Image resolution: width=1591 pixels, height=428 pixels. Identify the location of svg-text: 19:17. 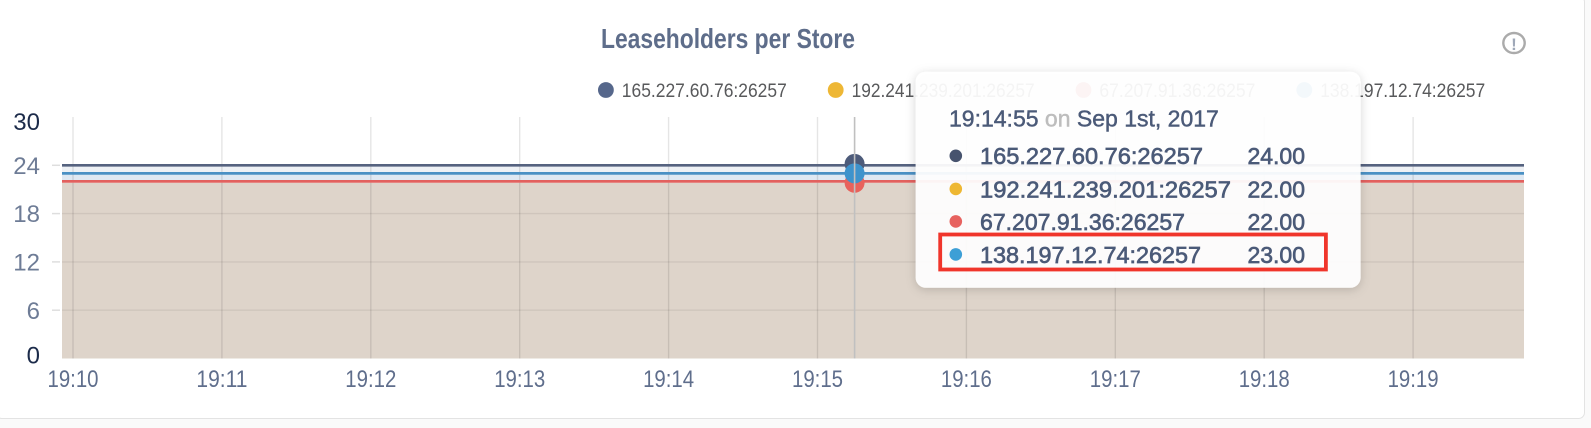
(1115, 379).